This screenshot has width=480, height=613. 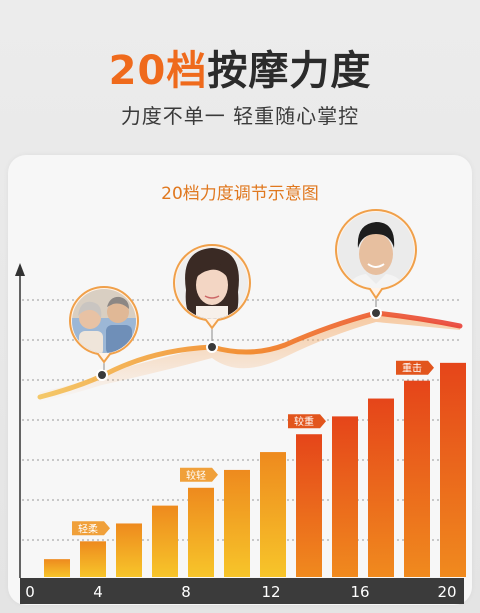 What do you see at coordinates (20, 420) in the screenshot?
I see `y-axis` at bounding box center [20, 420].